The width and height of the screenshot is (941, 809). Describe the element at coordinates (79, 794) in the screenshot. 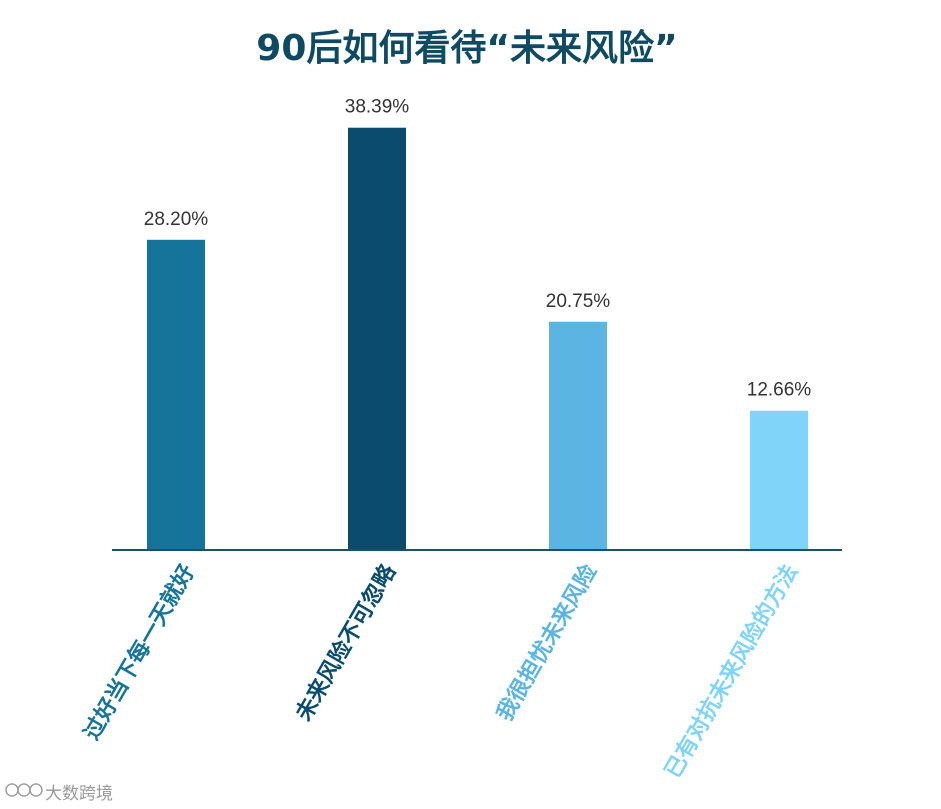

I see `watermark-text: 大数跨境` at that location.